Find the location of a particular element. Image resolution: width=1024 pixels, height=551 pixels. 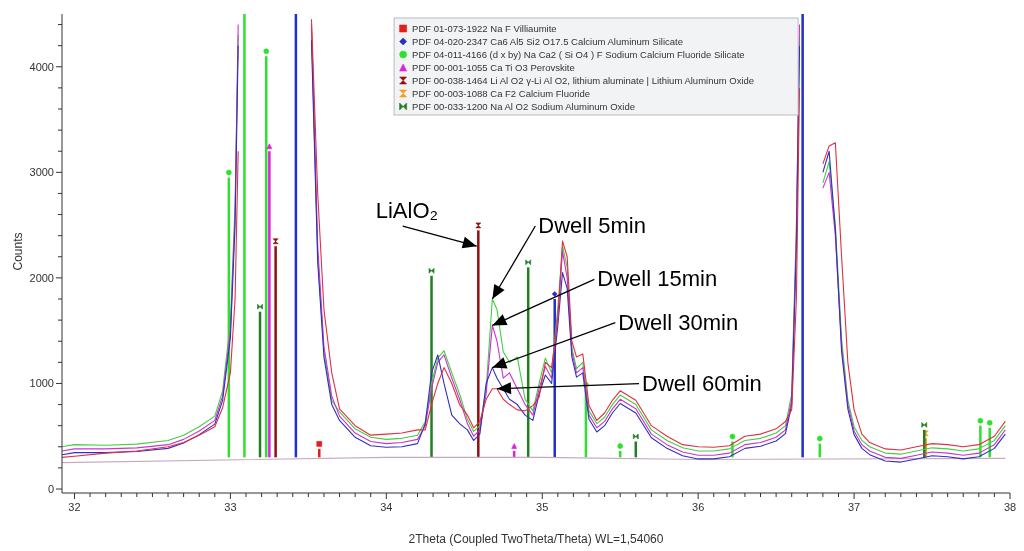

legend-label: PDF 04-020-2347 Ca6 Al5 Si2 O17.5 Calcium Aluminum Silicate is located at coordinates (547, 41).